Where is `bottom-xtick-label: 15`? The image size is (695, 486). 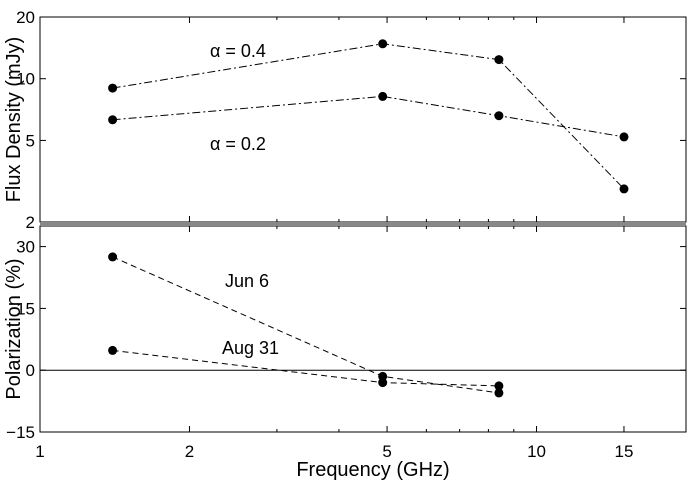
bottom-xtick-label: 15 is located at coordinates (624, 451).